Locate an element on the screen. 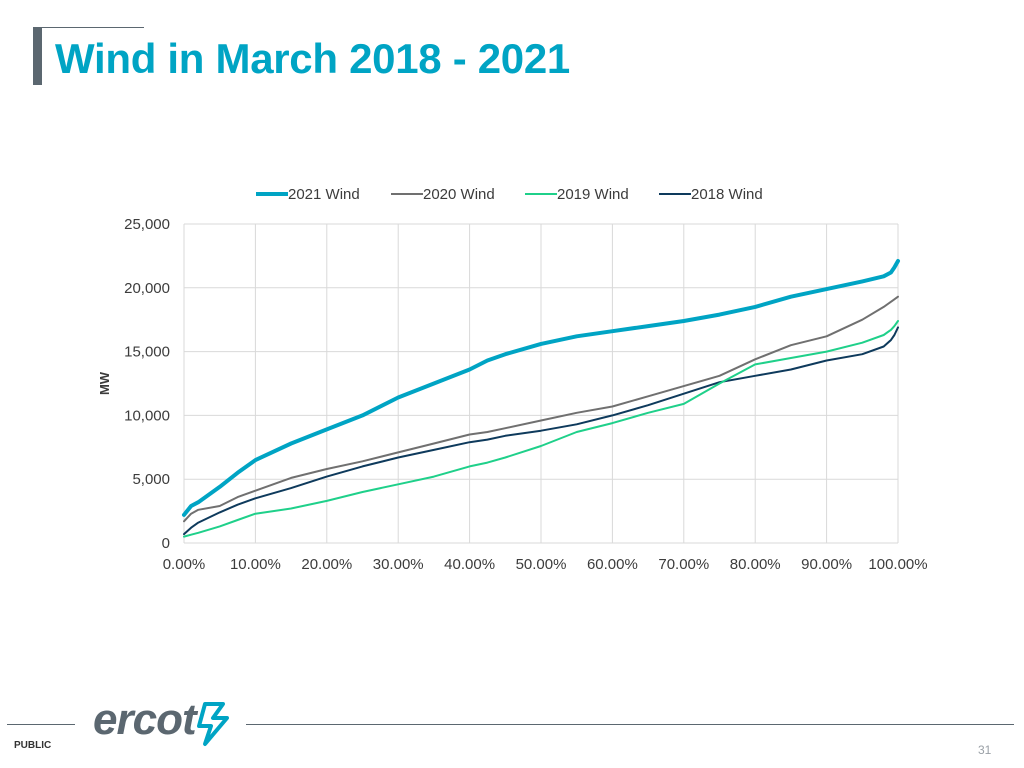 The image size is (1024, 768). classification-label: PUBLIC is located at coordinates (33, 745).